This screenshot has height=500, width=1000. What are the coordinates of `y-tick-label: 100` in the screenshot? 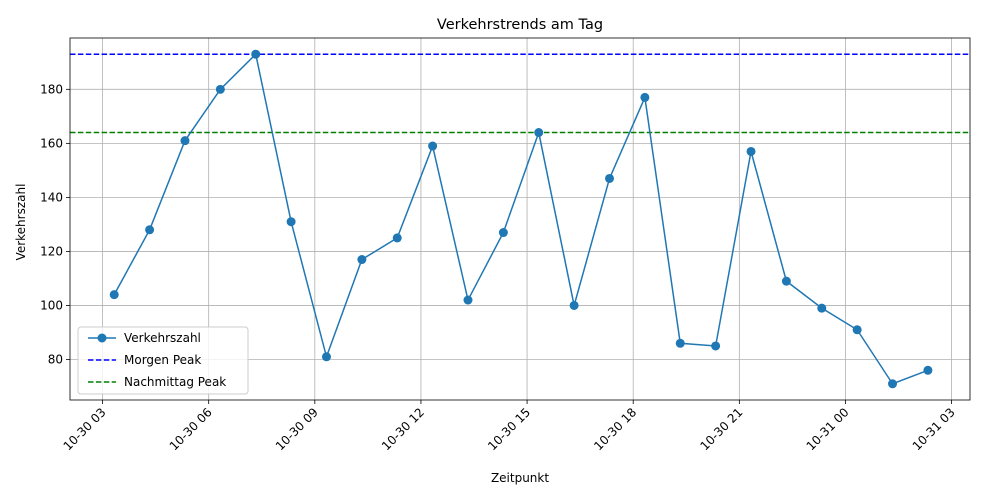 It's located at (51, 305).